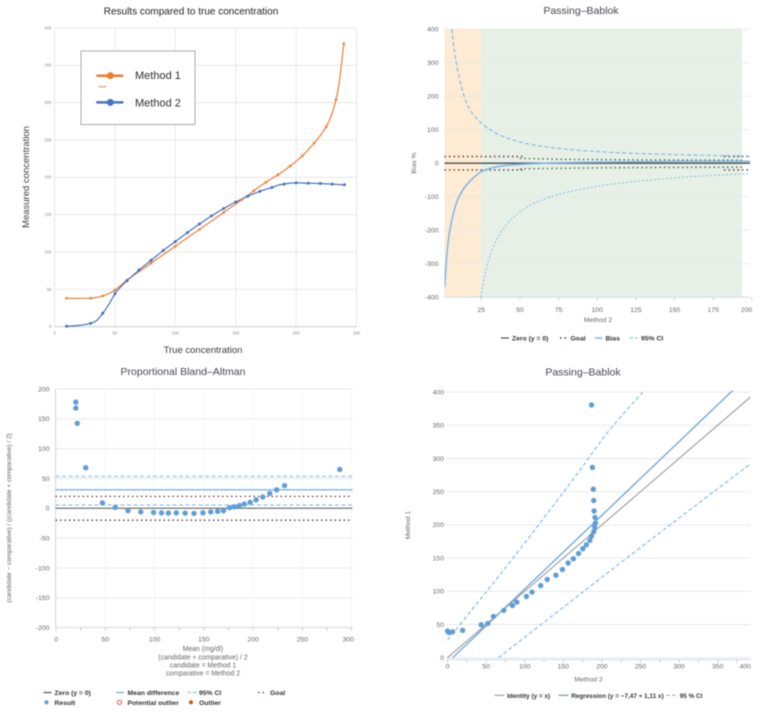  What do you see at coordinates (203, 666) in the screenshot?
I see `svg-text: candidate = Method 1` at bounding box center [203, 666].